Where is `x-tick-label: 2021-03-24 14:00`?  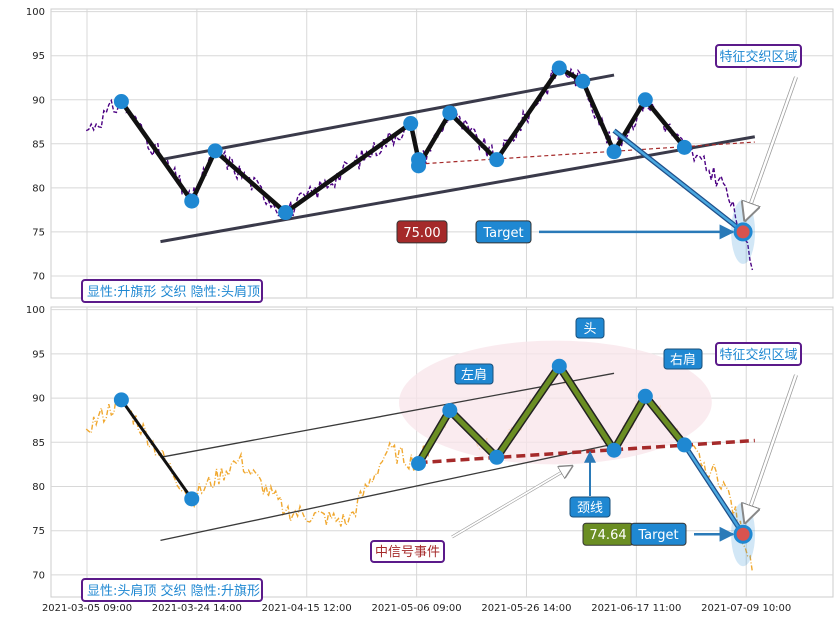 x-tick-label: 2021-03-24 14:00 is located at coordinates (197, 608).